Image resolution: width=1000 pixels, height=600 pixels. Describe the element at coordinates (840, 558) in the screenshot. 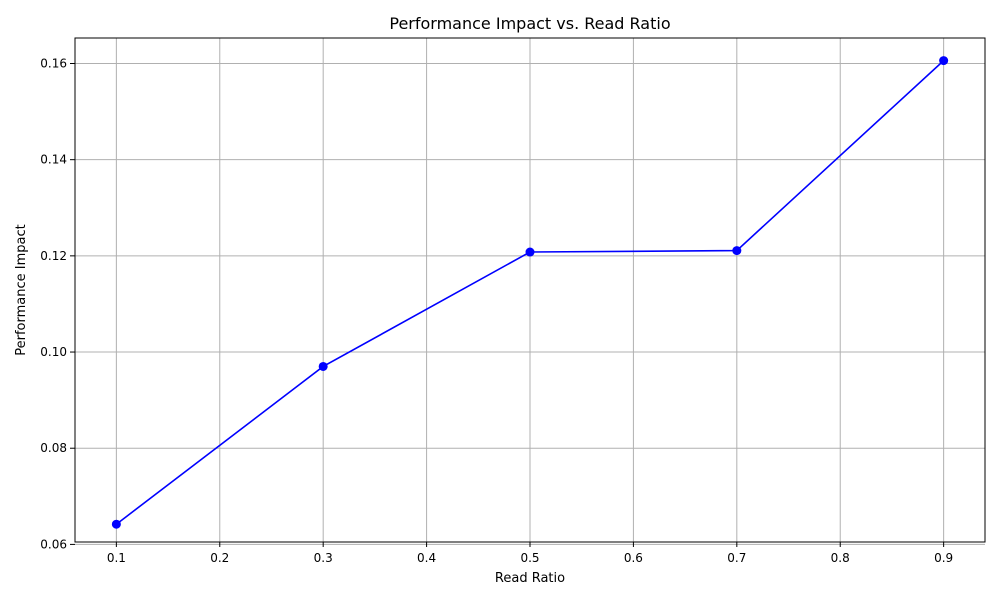

I see `x-tick-label-7: 0.8` at that location.